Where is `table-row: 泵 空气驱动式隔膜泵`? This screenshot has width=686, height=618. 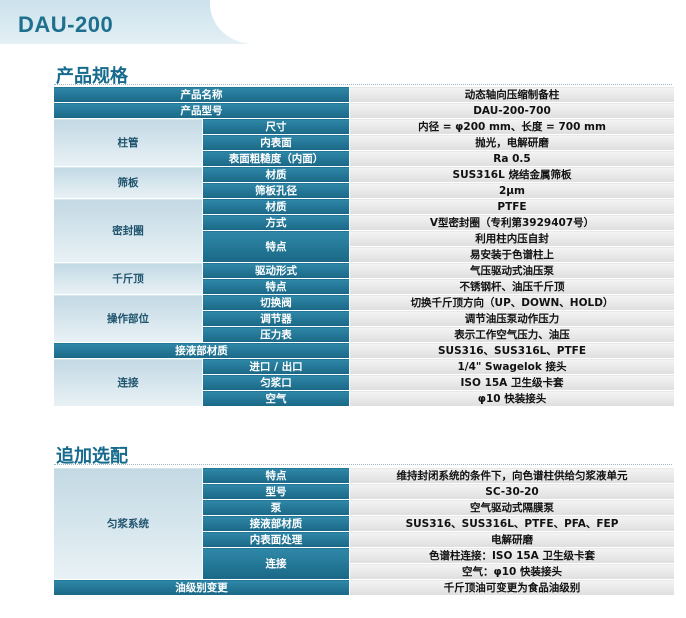 table-row: 泵 空气驱动式隔膜泵 is located at coordinates (364, 507).